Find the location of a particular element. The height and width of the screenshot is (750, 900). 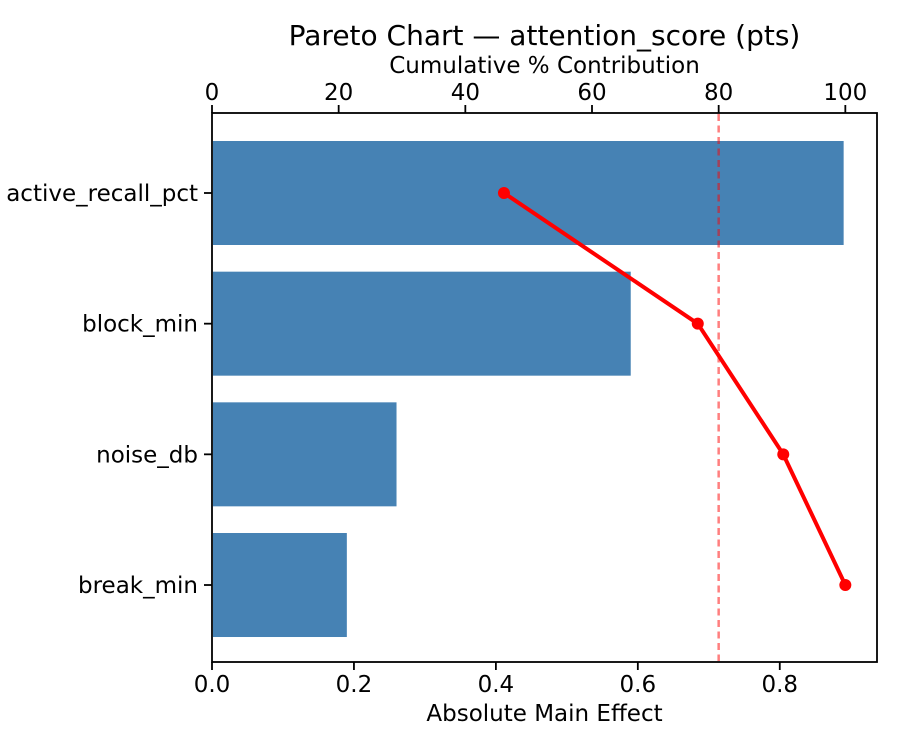

bottom-tick-label: 0.6 is located at coordinates (638, 685).